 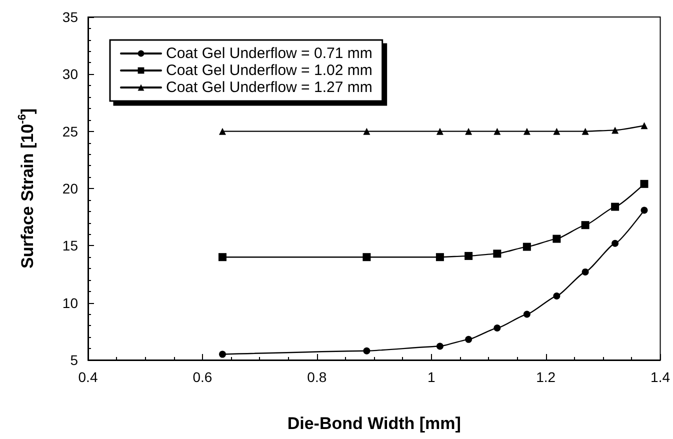 What do you see at coordinates (74, 360) in the screenshot?
I see `y-tick-label: 5` at bounding box center [74, 360].